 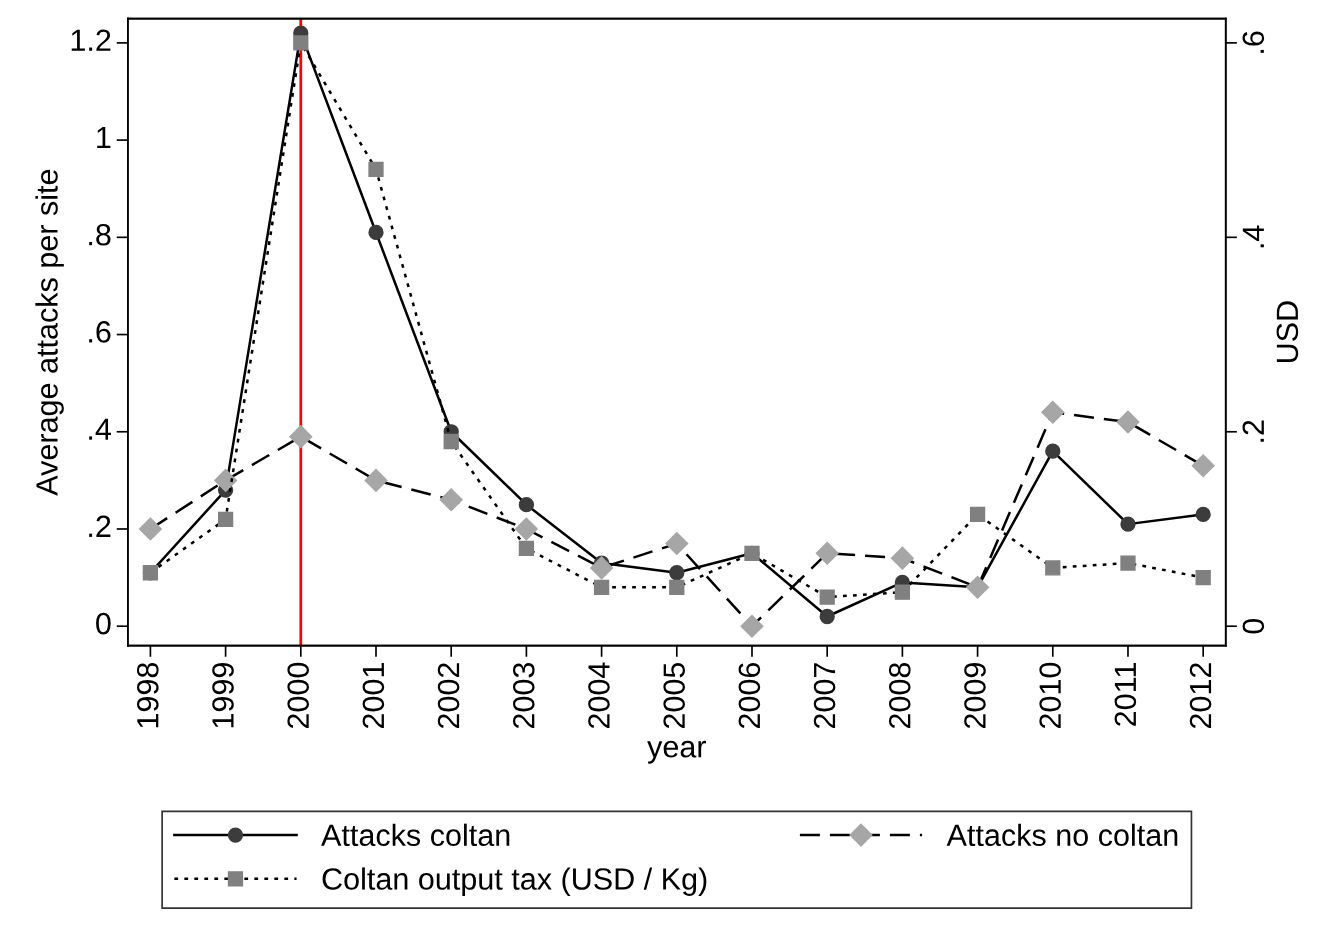 I want to click on x-tick-label: 2000, so click(x=298, y=695).